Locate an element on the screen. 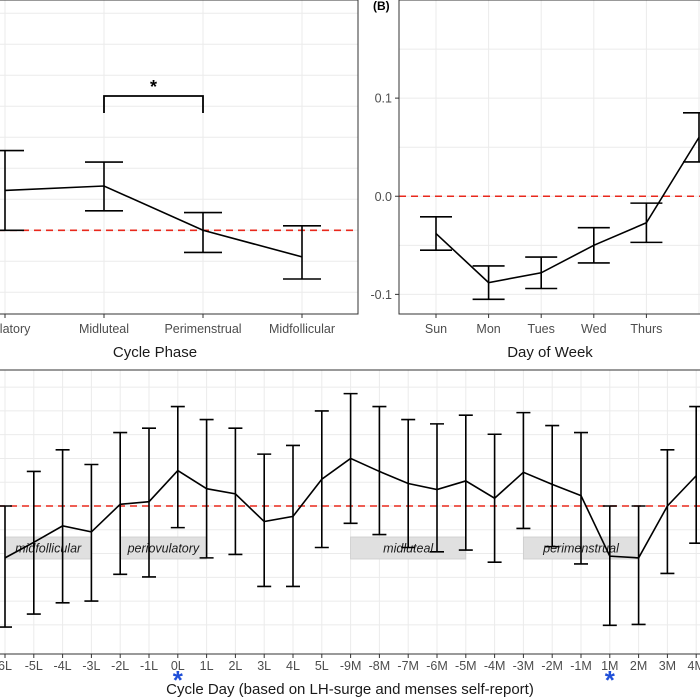 The image size is (700, 700). x-tick-label: Perimenstrual is located at coordinates (202, 329).